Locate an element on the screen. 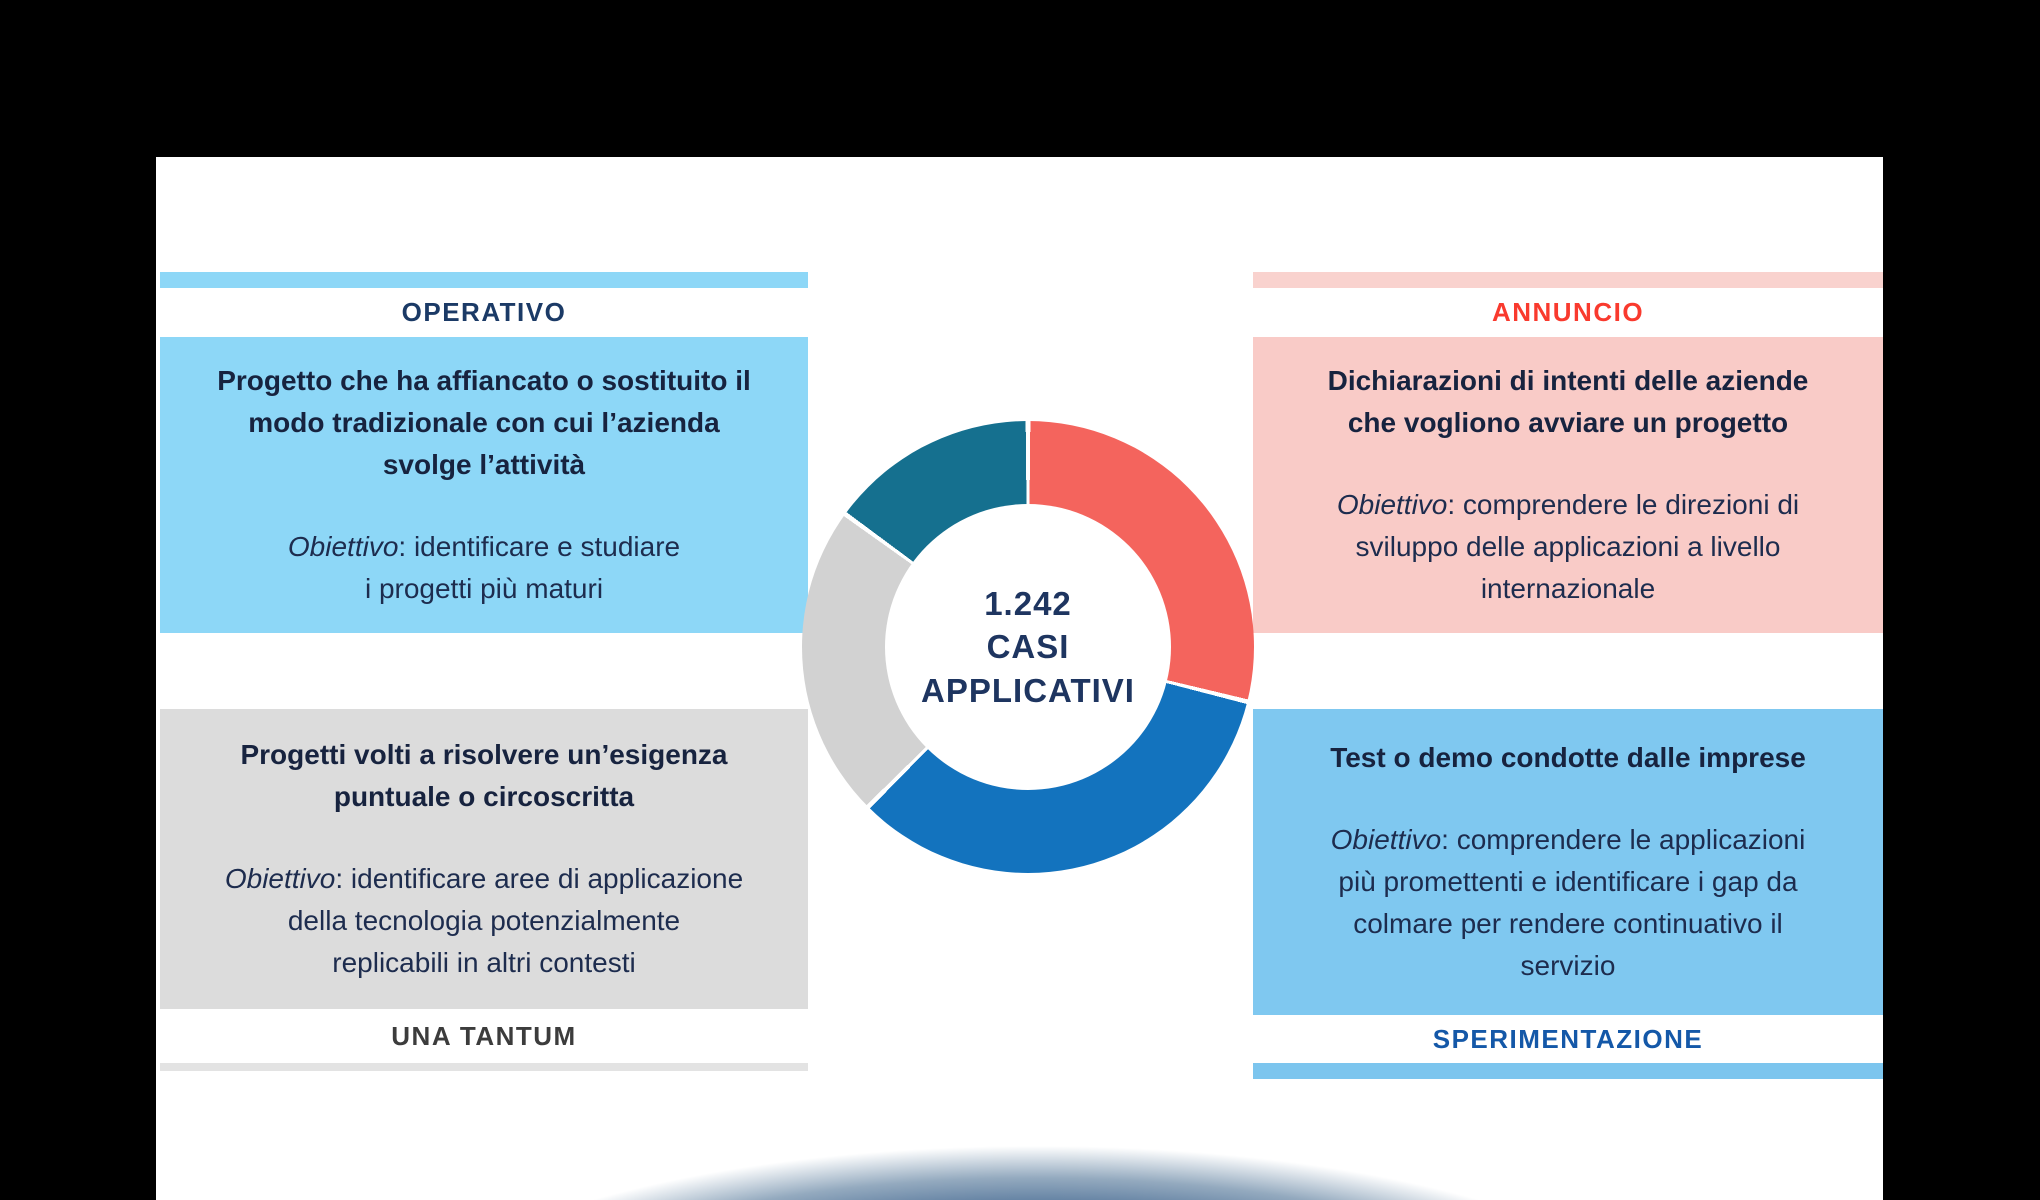 The width and height of the screenshot is (2040, 1200). operativo-accent-bar is located at coordinates (484, 280).